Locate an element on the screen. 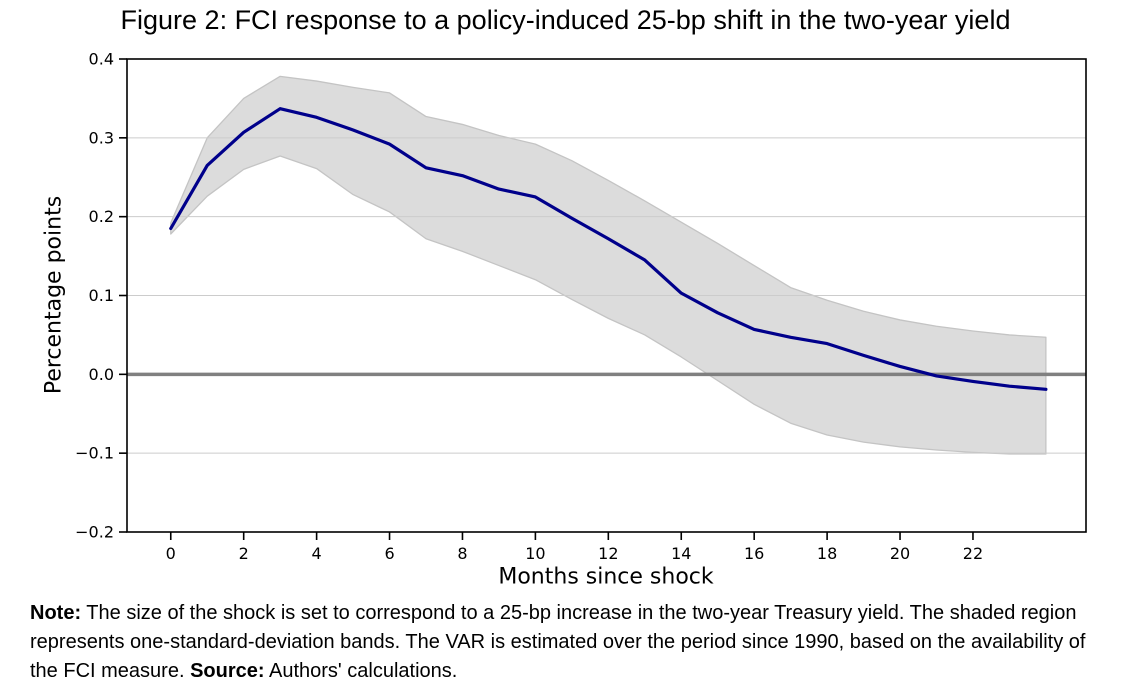  svg-text: 22 is located at coordinates (973, 553).